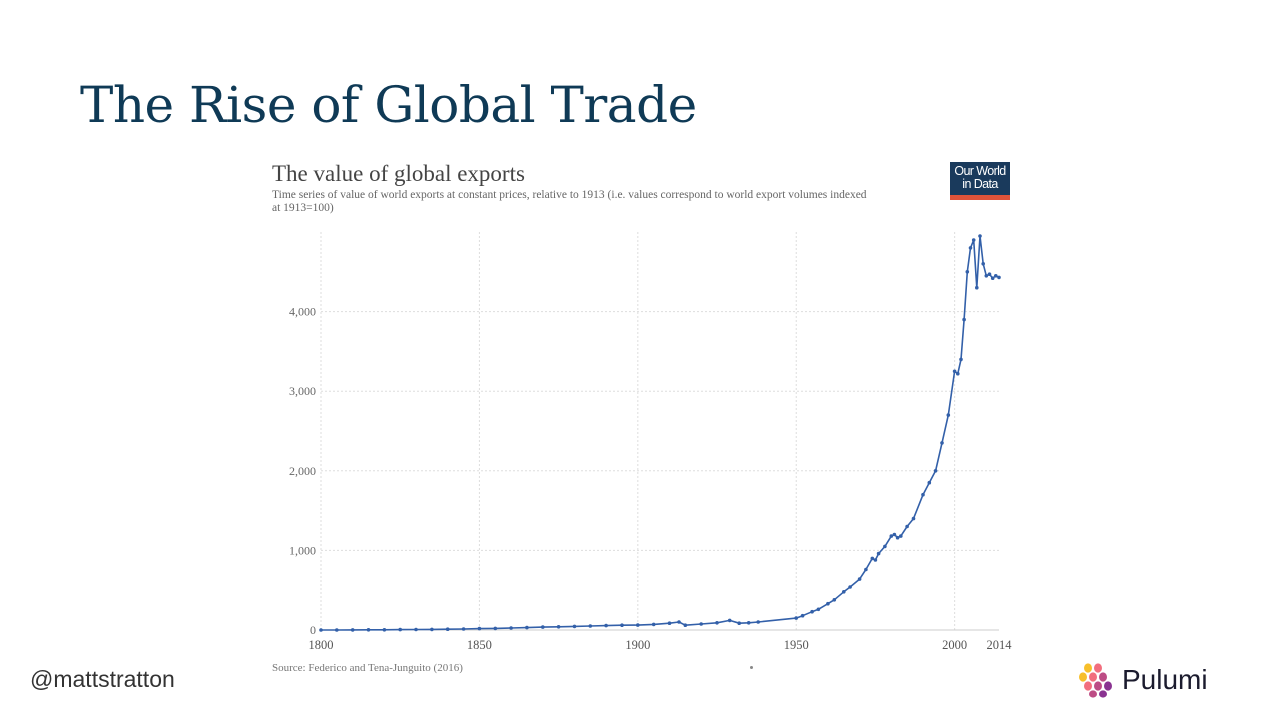  I want to click on x-tick-label: 1950, so click(796, 645).